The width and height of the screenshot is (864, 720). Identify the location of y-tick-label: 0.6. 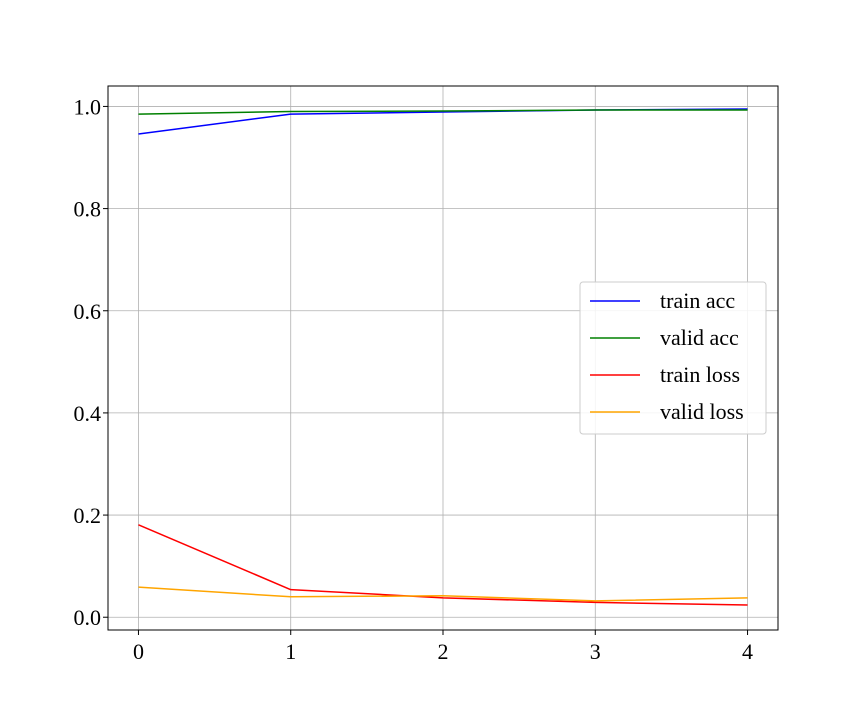
(88, 311).